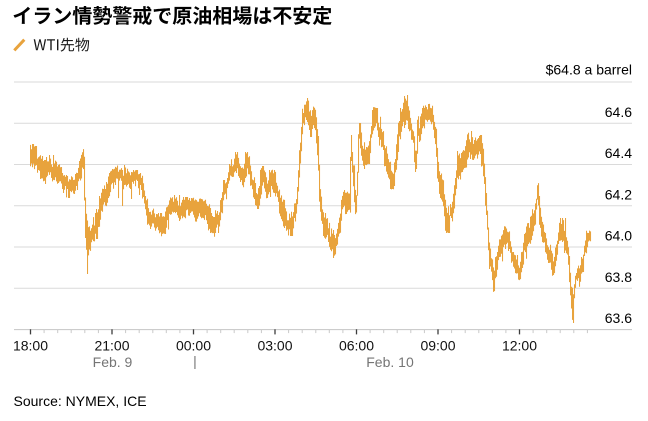  What do you see at coordinates (589, 70) in the screenshot?
I see `svg-text: $64.8 a barrel` at bounding box center [589, 70].